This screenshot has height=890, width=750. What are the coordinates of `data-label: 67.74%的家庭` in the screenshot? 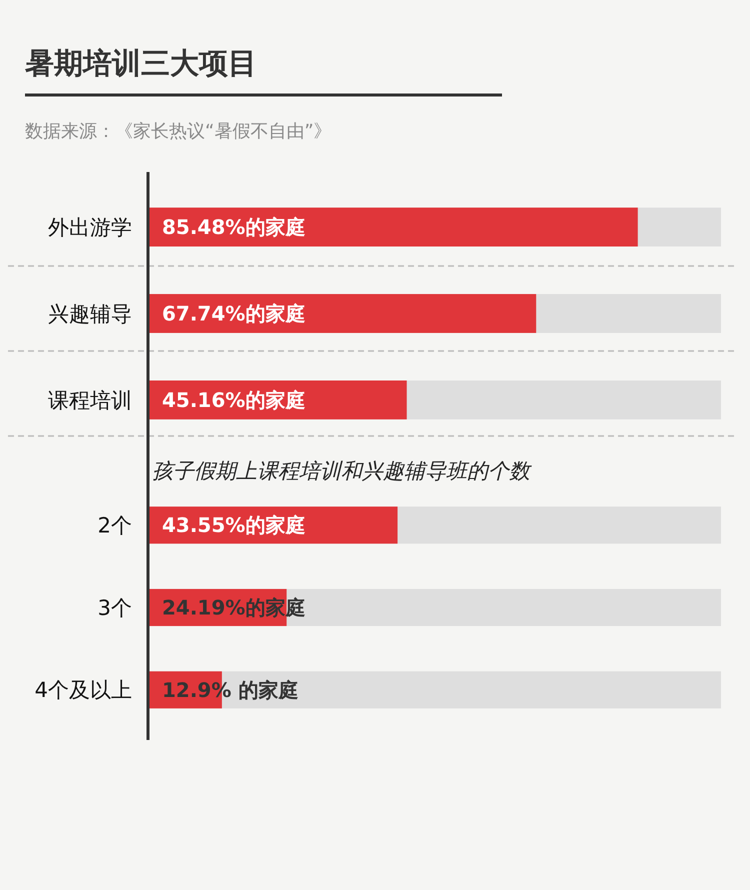 It's located at (234, 314).